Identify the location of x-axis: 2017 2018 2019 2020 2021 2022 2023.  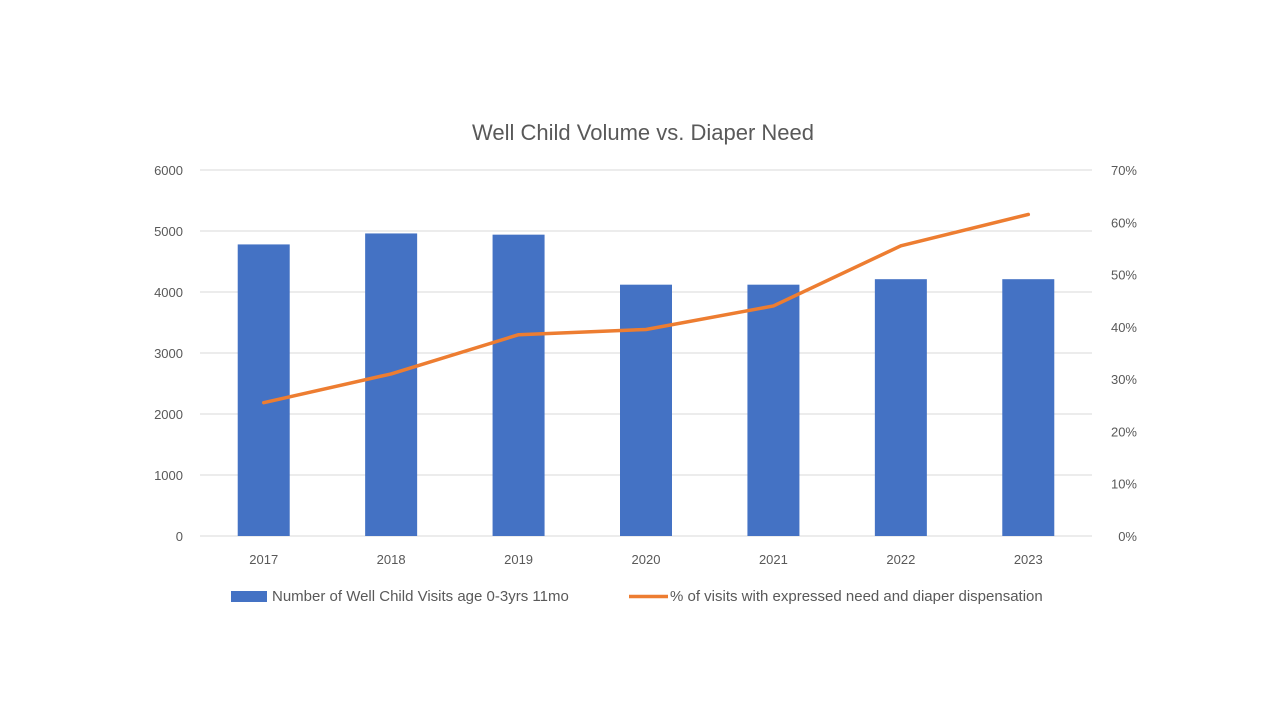
(645, 559).